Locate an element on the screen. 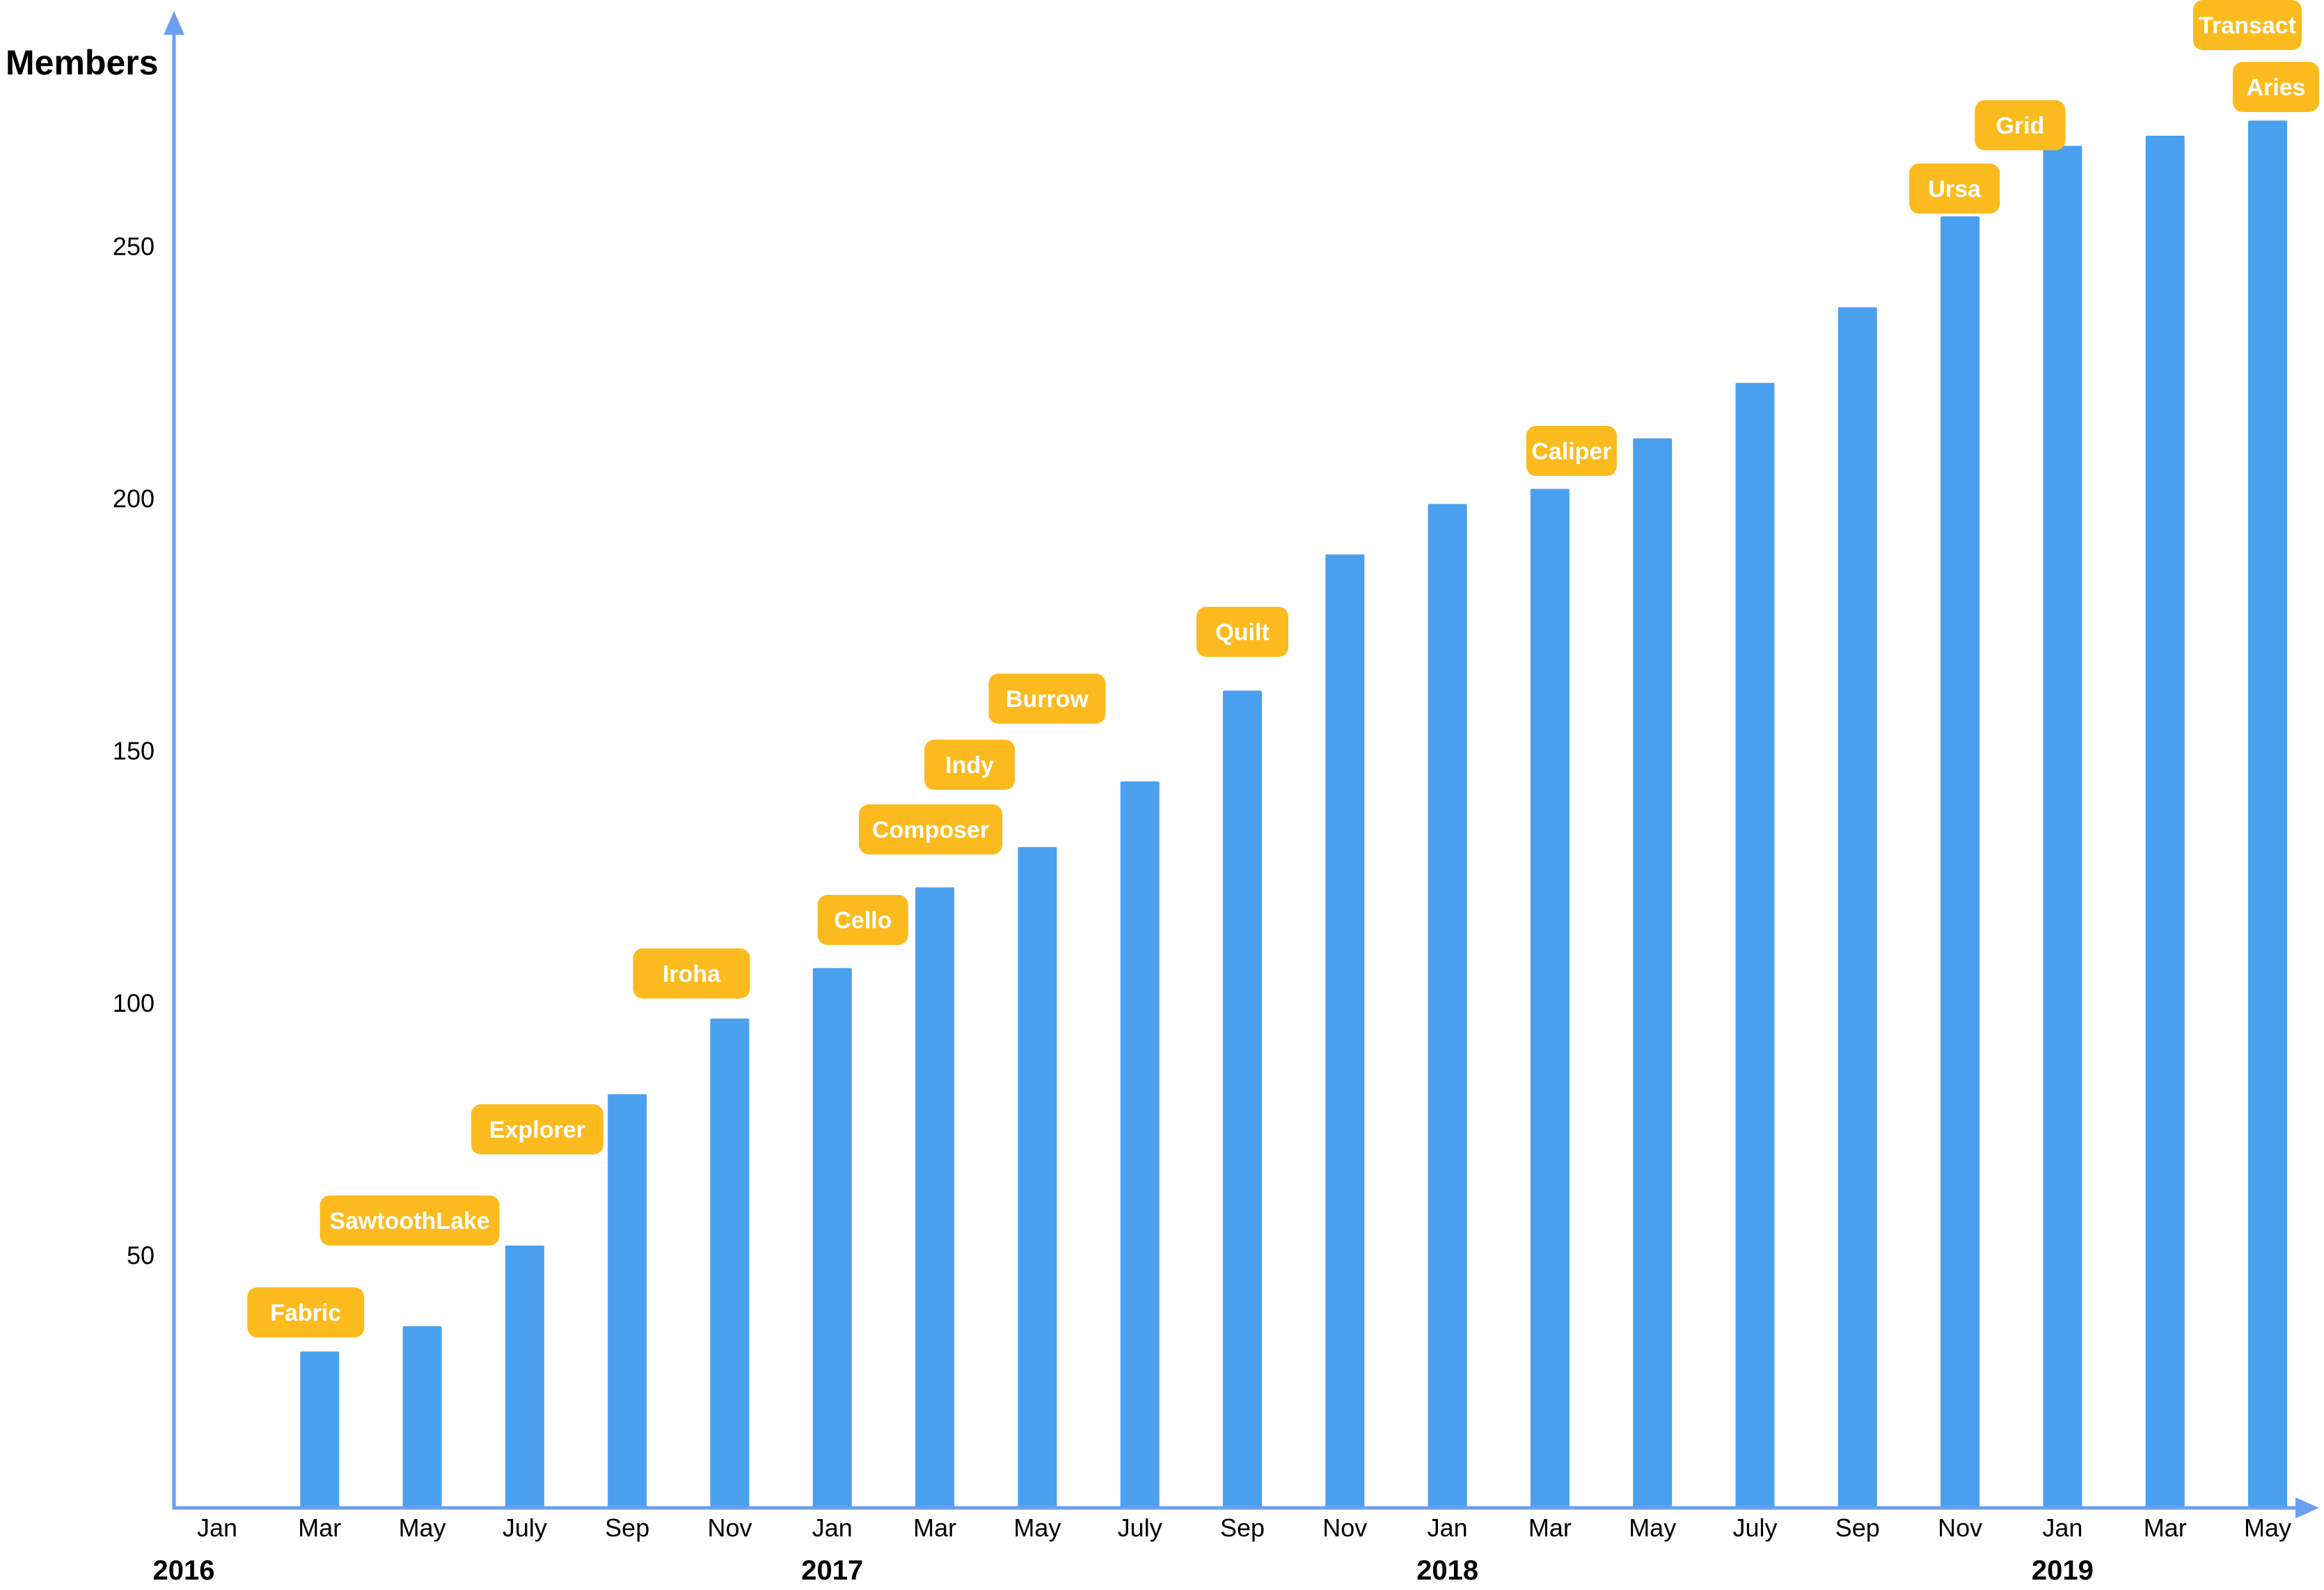 The image size is (2324, 1590). project-badge: Quilt is located at coordinates (1242, 632).